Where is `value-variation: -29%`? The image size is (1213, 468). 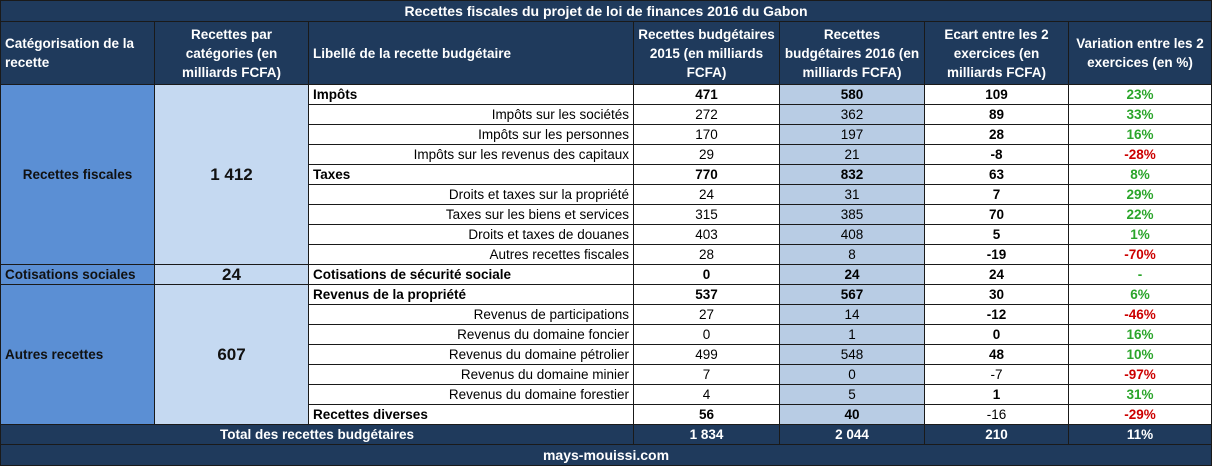 value-variation: -29% is located at coordinates (1140, 414).